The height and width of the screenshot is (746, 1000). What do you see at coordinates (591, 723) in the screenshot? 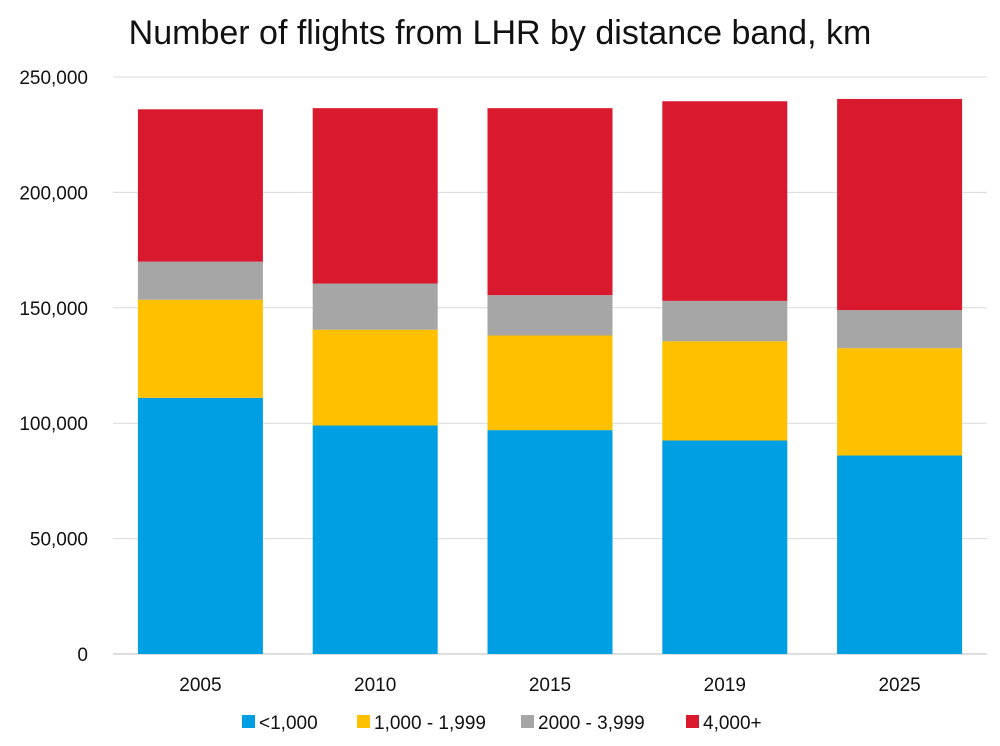
I see `legend-label: 2000 - 3,999` at bounding box center [591, 723].